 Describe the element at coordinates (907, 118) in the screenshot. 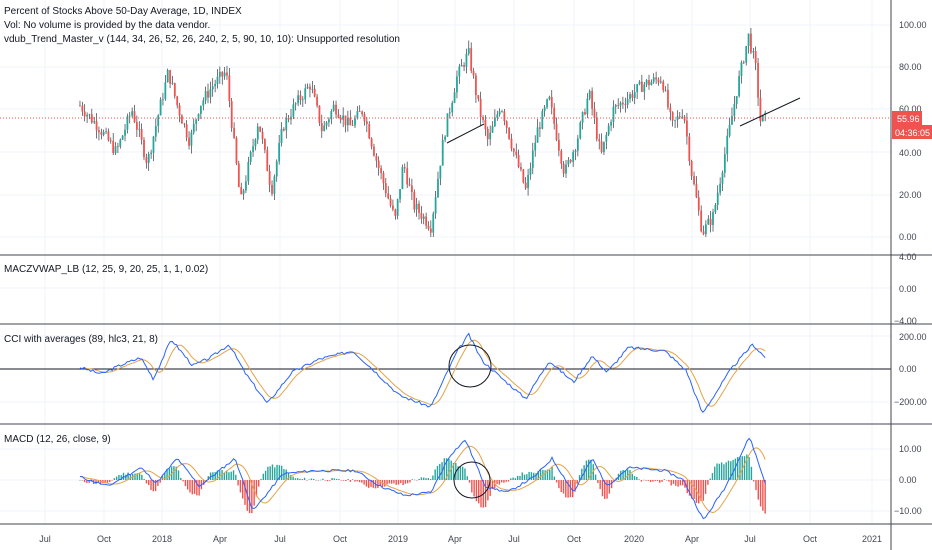

I see `last-value-badge` at that location.